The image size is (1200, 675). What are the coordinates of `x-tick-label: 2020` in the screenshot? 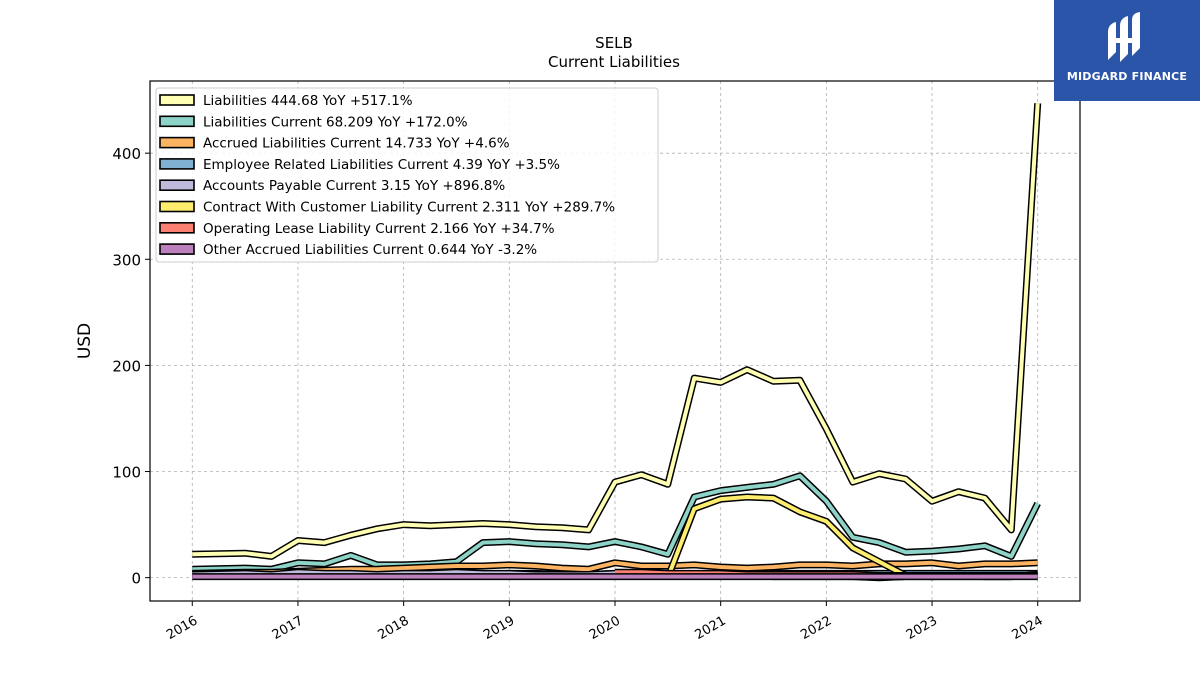 It's located at (605, 628).